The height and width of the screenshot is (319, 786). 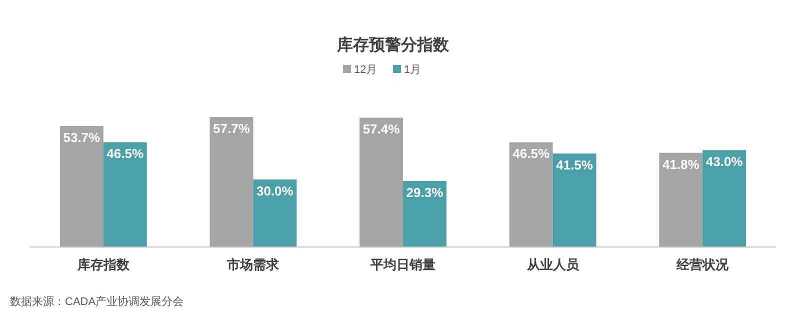 I want to click on data-label: 57.4%, so click(x=381, y=129).